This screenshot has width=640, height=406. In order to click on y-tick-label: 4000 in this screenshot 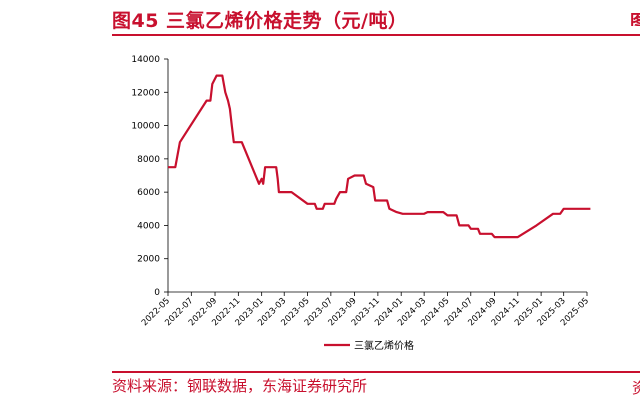, I will do `click(148, 226)`.